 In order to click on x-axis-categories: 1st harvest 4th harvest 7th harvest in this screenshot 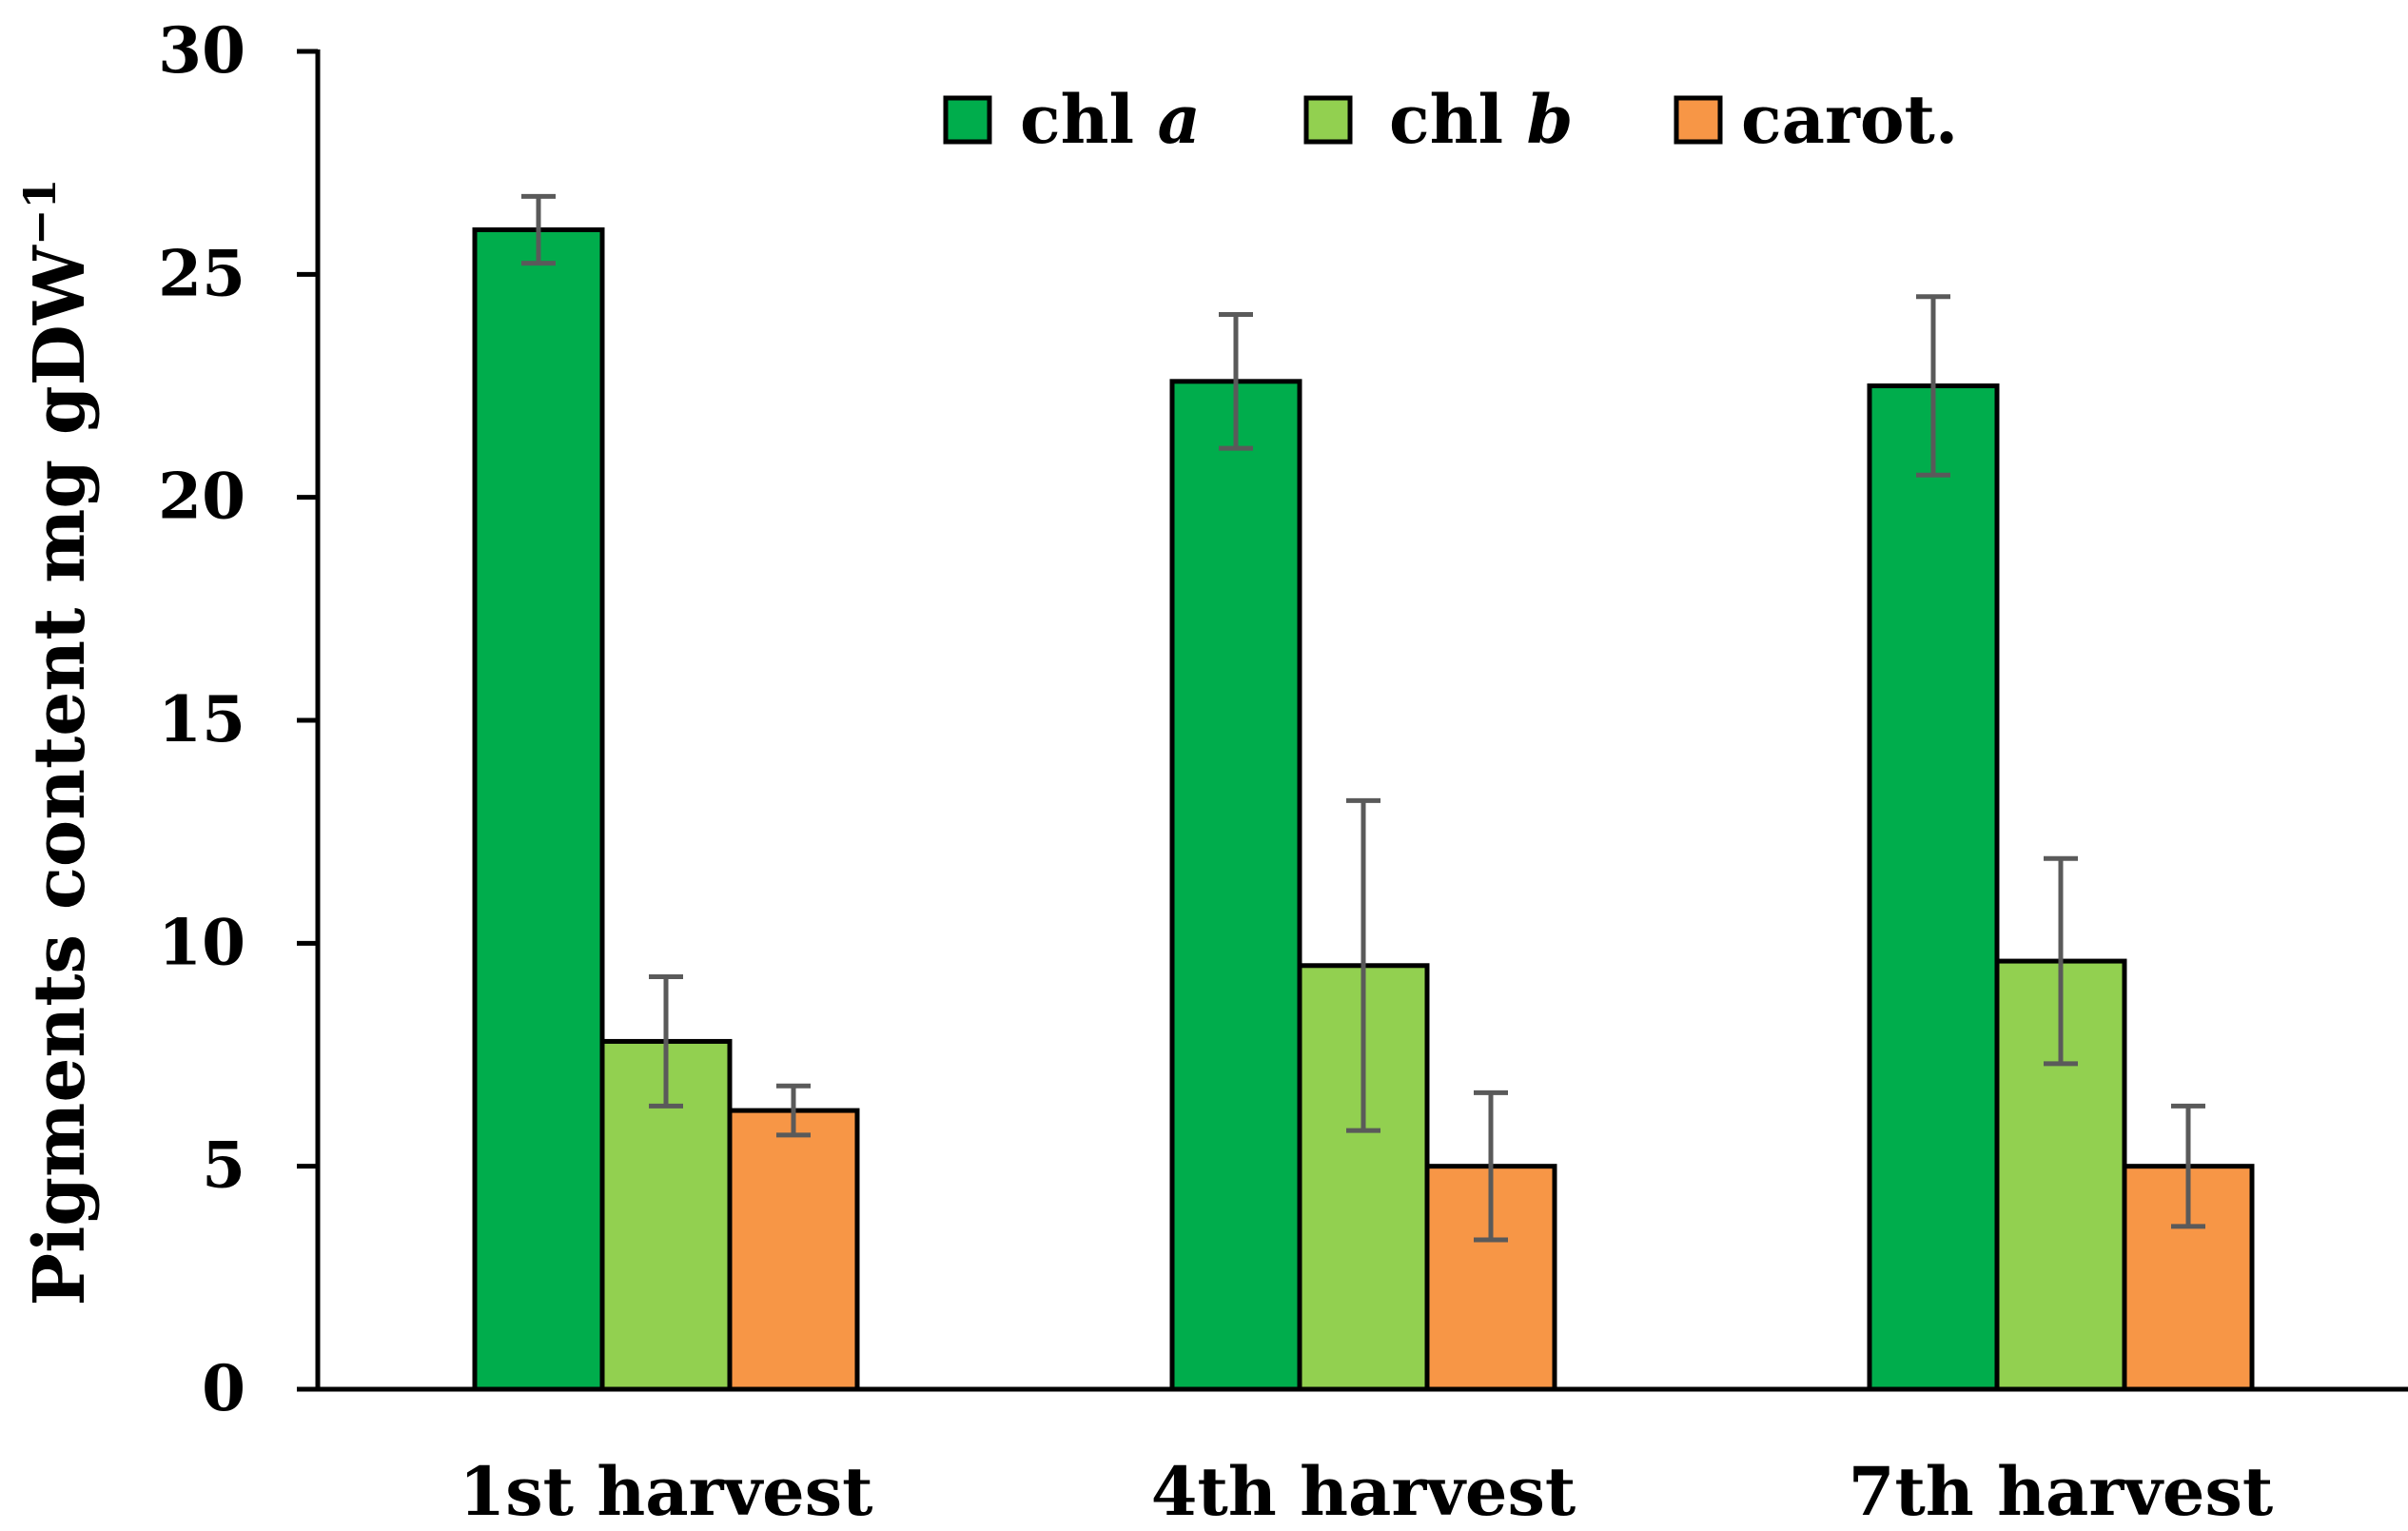, I will do `click(1367, 1491)`.